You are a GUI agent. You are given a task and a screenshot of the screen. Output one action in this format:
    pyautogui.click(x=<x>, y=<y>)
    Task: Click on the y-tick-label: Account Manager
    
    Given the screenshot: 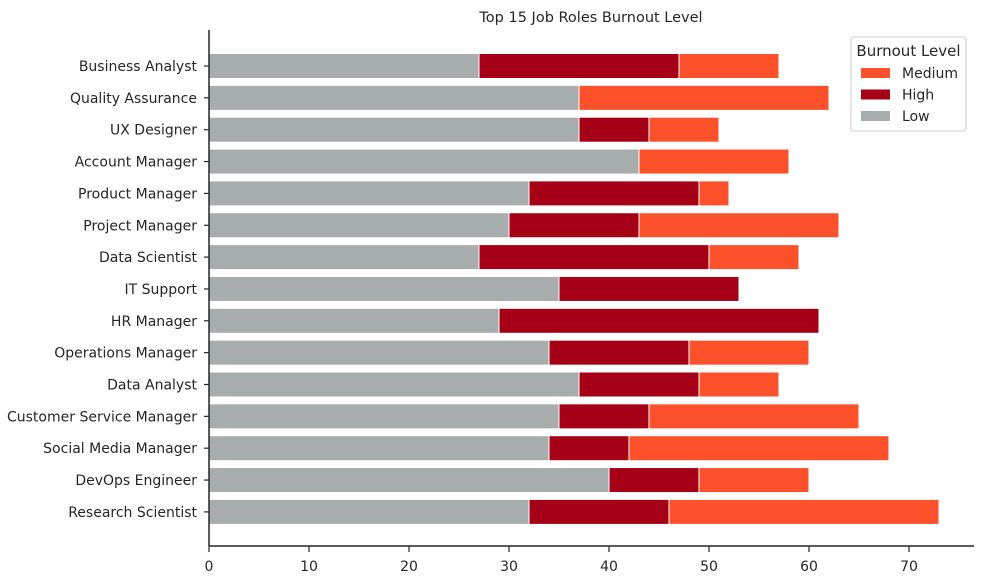 What is the action you would take?
    pyautogui.click(x=136, y=163)
    